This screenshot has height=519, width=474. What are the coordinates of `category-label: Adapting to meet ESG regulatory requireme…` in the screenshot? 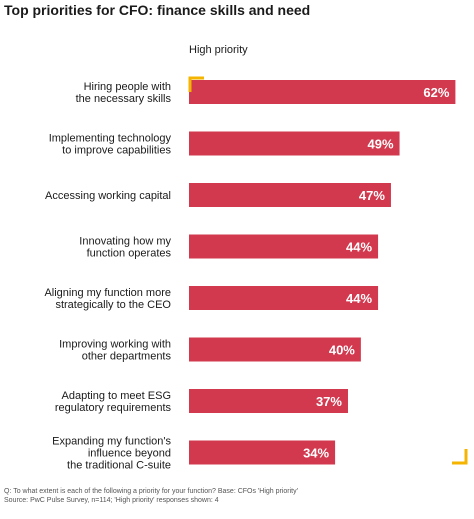 It's located at (113, 402).